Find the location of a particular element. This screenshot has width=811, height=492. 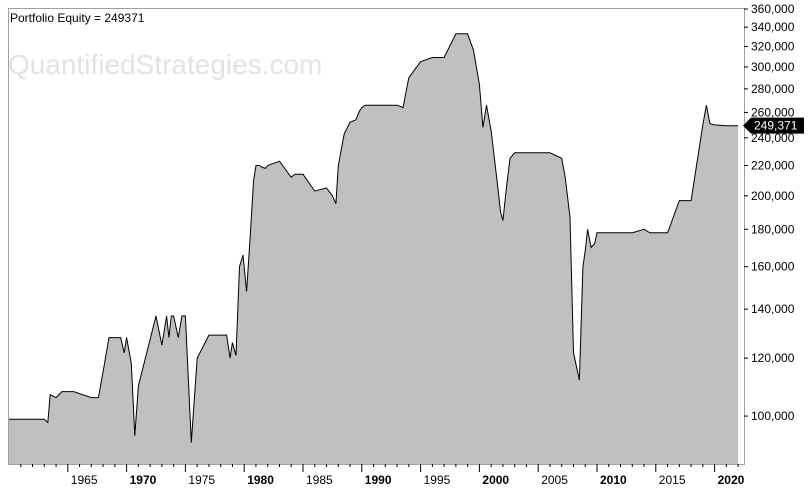

y-tick-label: 160,000 is located at coordinates (773, 267).